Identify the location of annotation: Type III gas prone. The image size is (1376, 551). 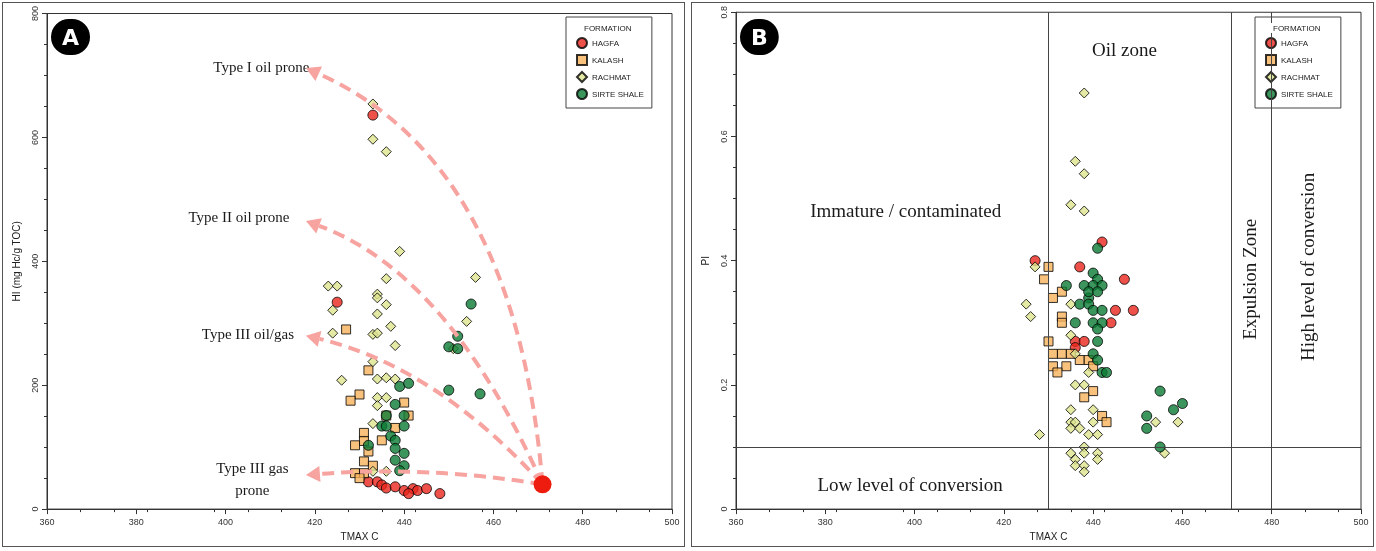
(252, 479).